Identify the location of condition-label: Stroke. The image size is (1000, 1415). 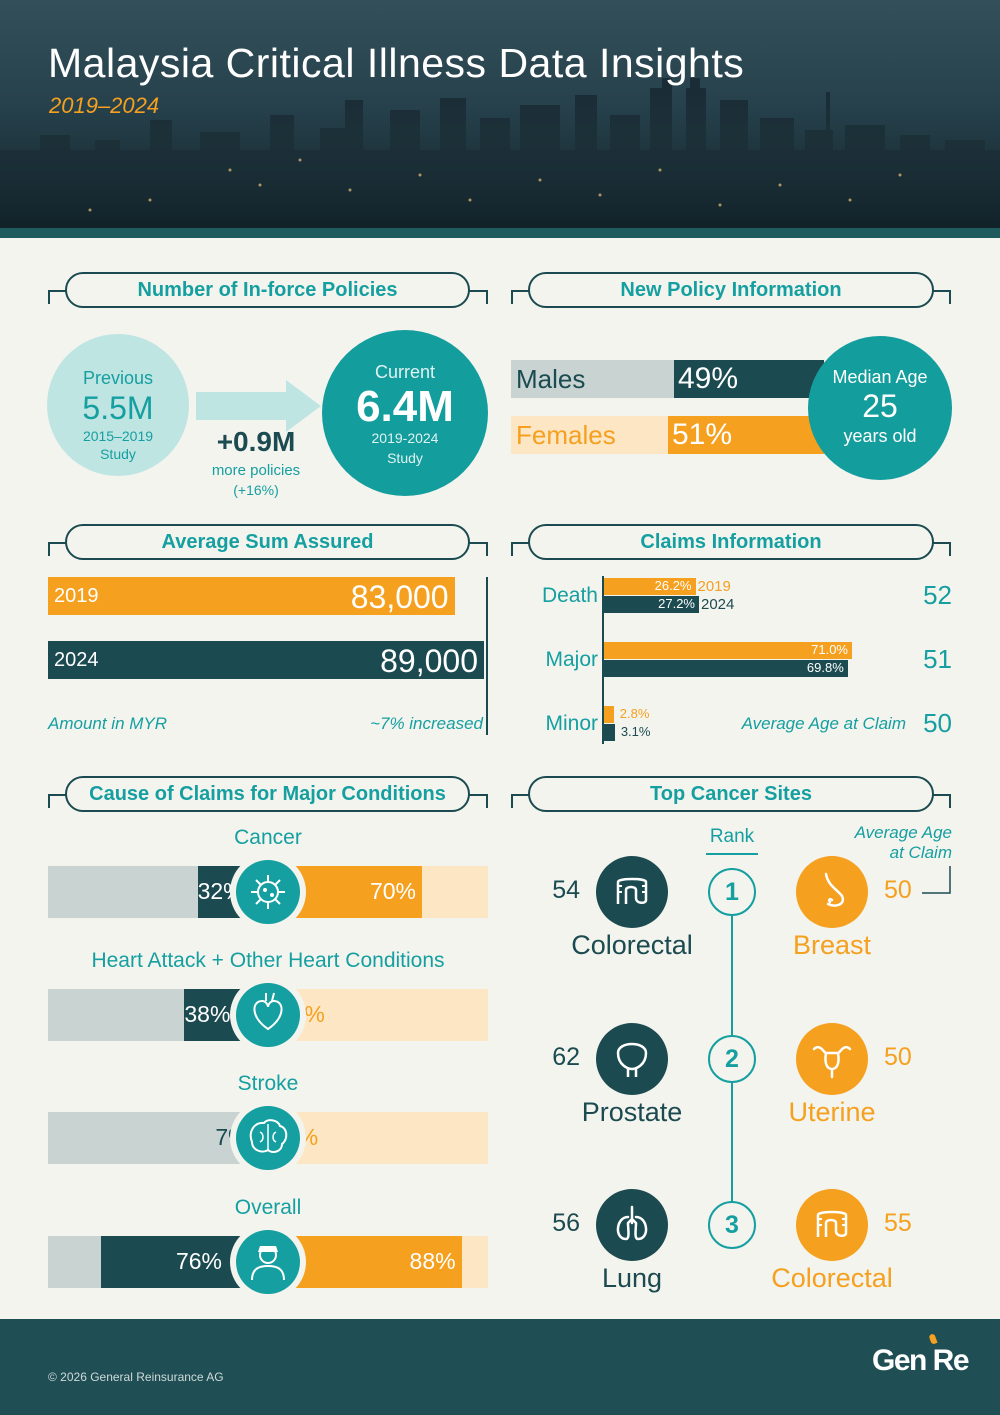
(268, 1083).